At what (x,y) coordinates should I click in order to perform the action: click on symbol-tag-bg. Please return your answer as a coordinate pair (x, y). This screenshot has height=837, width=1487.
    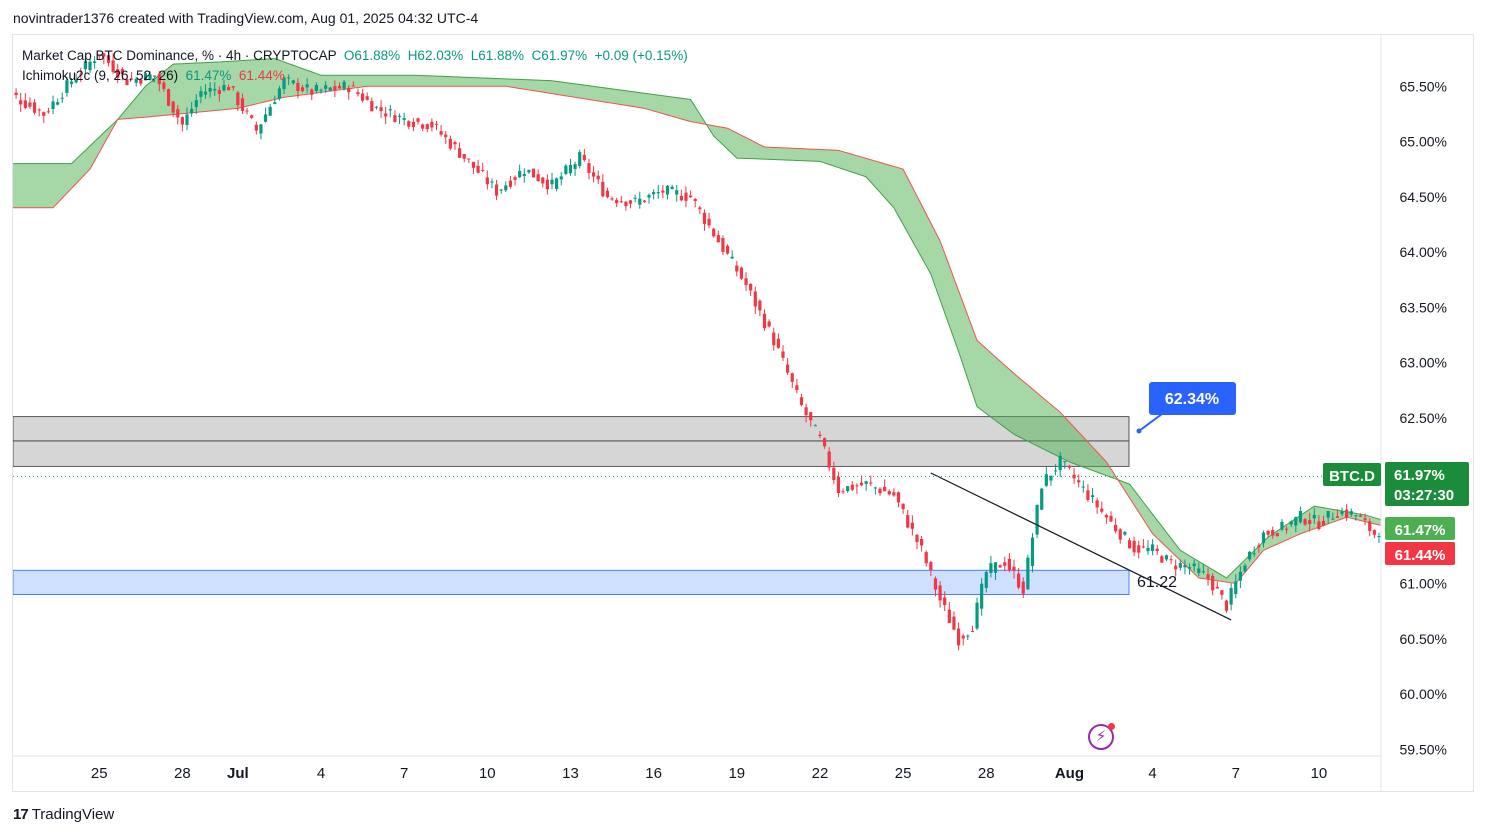
    Looking at the image, I should click on (1352, 474).